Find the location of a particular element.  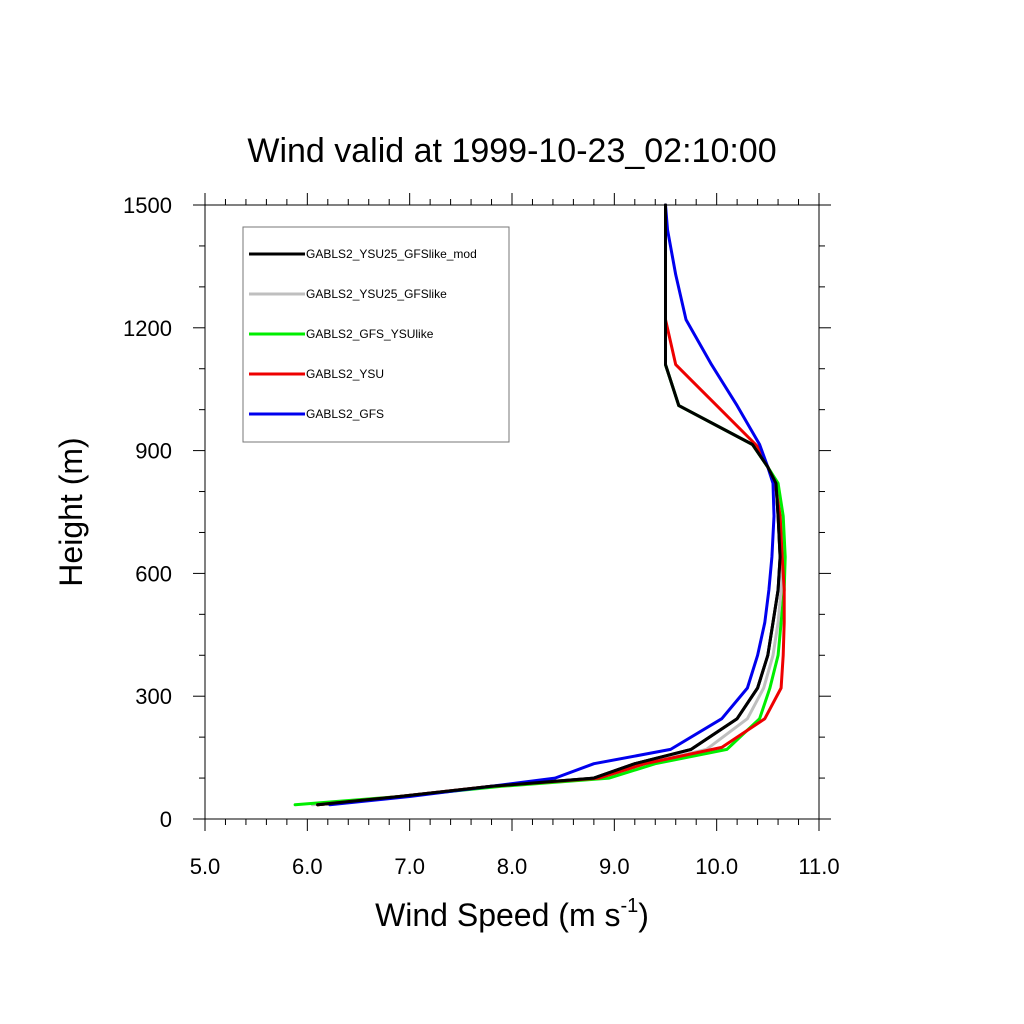

y-tick-labels: 0 300 600 900 1200 1500 is located at coordinates (147, 512).